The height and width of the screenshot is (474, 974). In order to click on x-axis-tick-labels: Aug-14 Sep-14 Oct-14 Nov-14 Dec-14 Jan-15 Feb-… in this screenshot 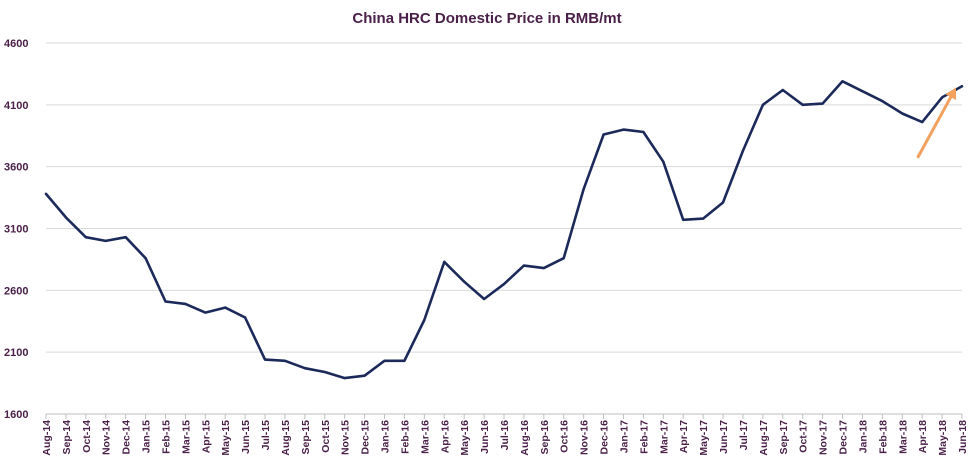, I will do `click(505, 438)`.